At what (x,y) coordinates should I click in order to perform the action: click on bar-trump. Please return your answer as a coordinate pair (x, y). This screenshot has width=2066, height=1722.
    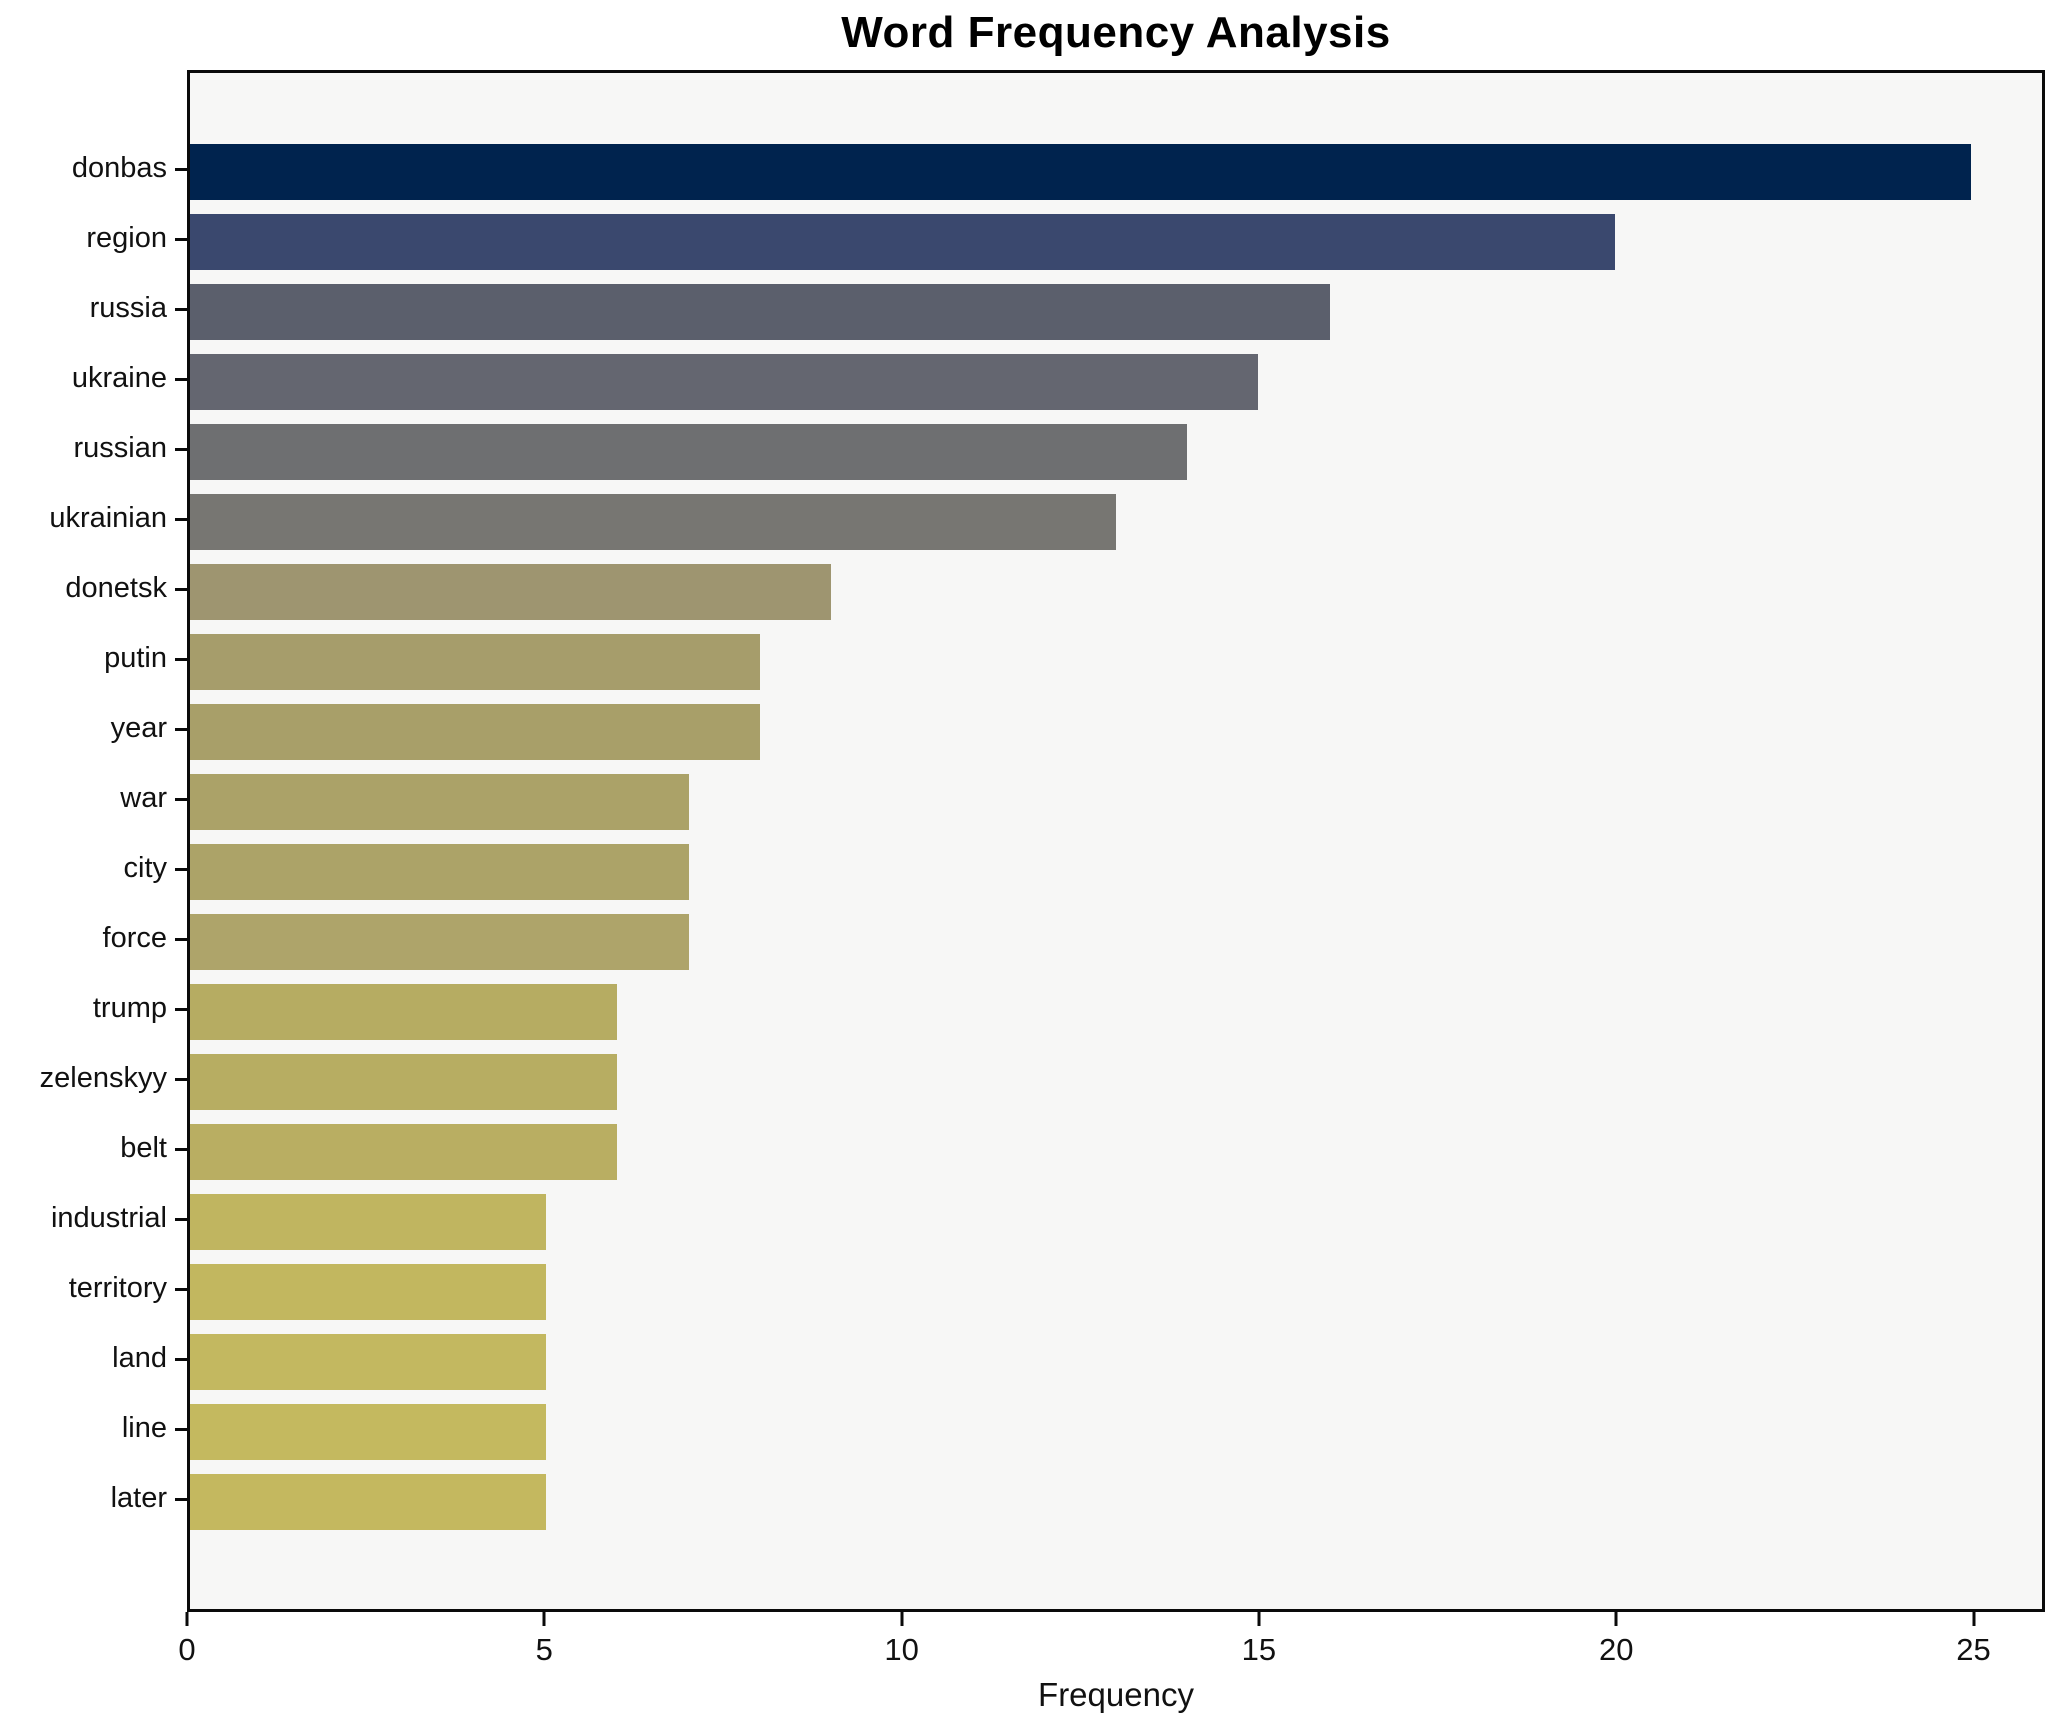
    Looking at the image, I should click on (404, 1012).